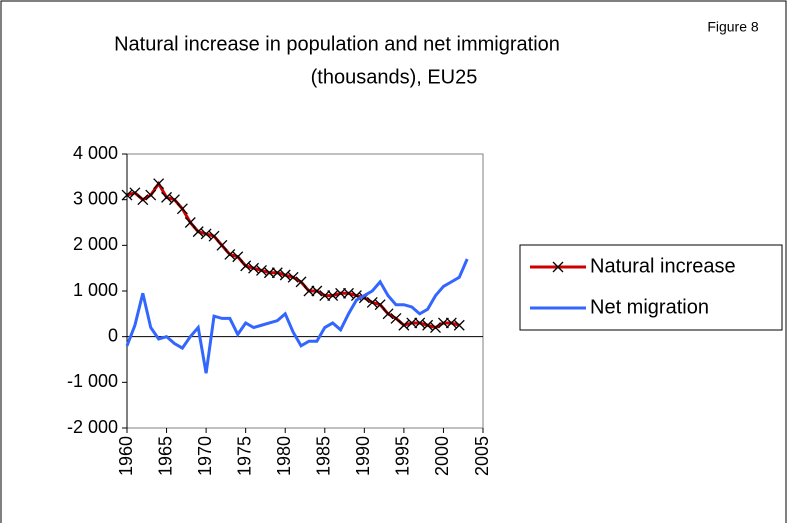  What do you see at coordinates (126, 456) in the screenshot?
I see `x-tick-label: 1960` at bounding box center [126, 456].